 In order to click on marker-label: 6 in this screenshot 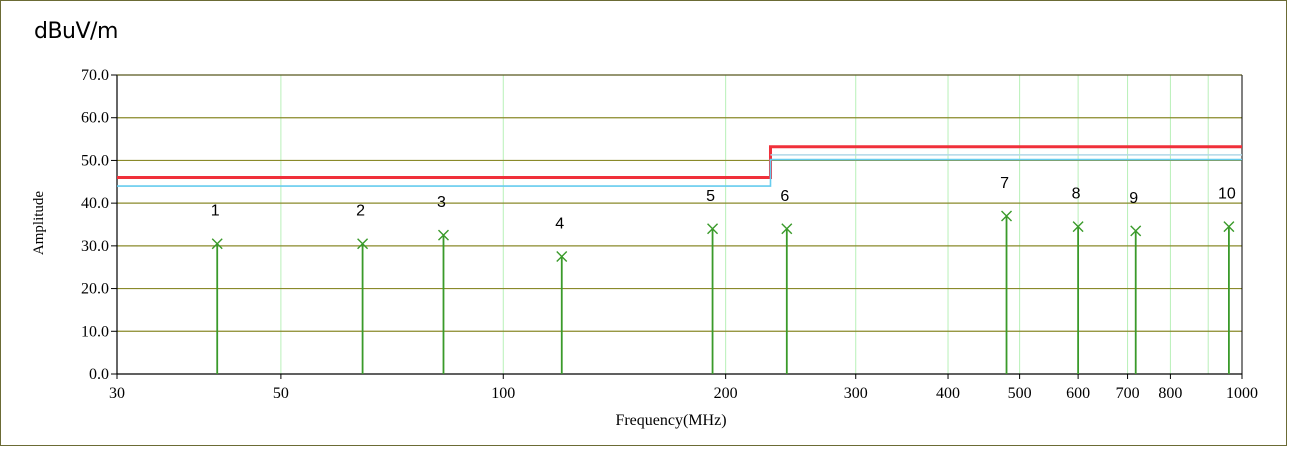, I will do `click(784, 196)`.